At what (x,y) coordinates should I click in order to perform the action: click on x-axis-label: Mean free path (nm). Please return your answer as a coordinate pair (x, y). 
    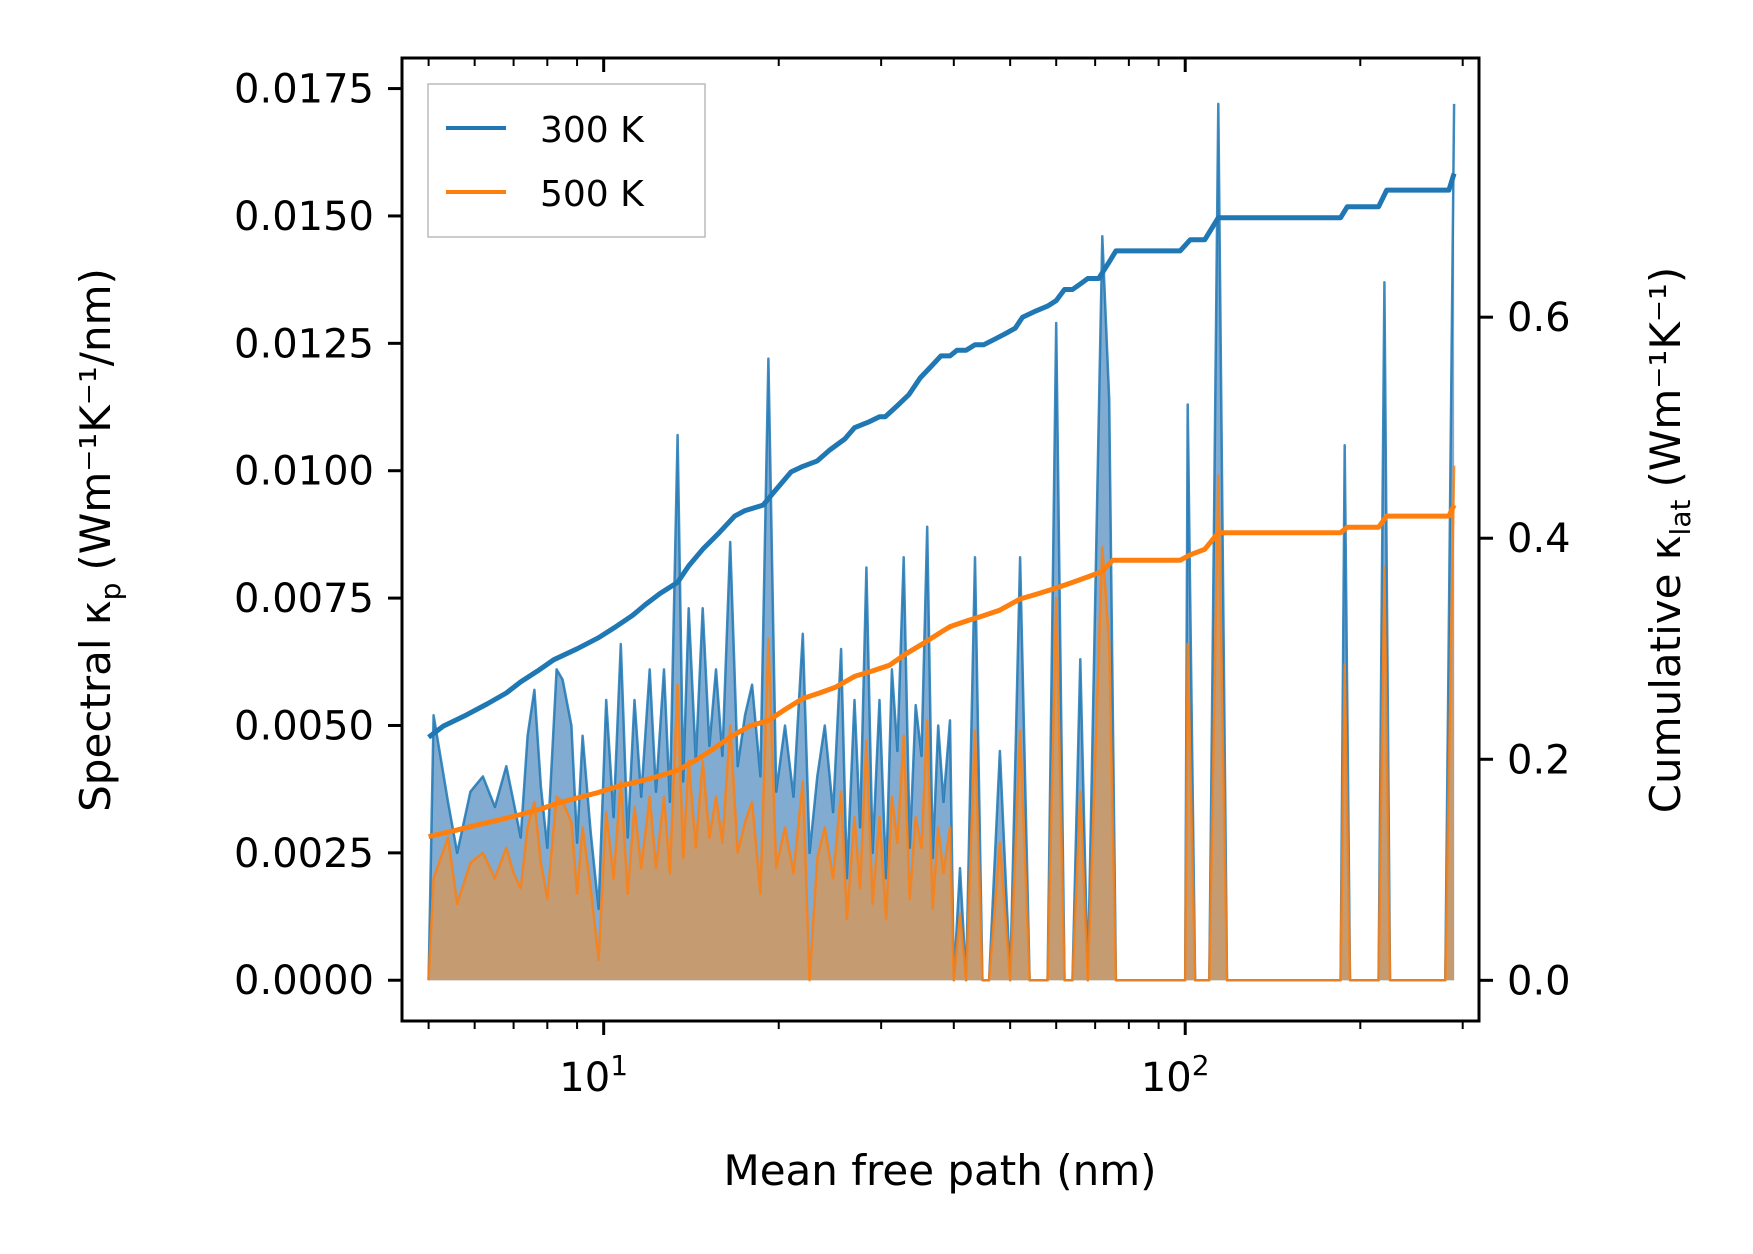
    Looking at the image, I should click on (939, 1170).